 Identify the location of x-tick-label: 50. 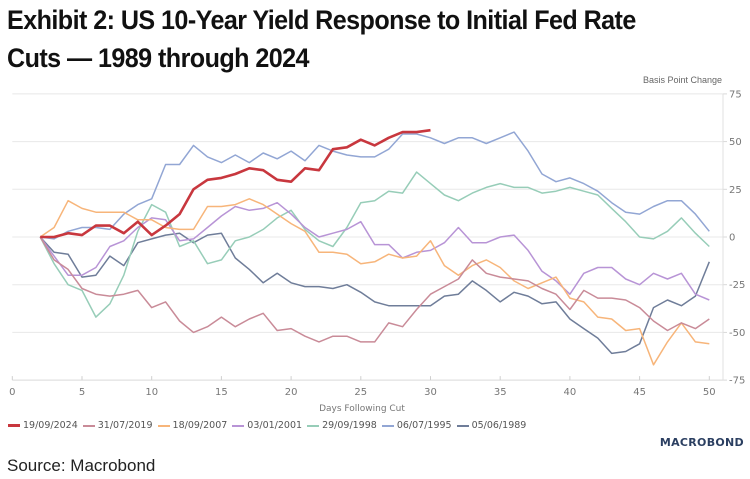
(709, 392).